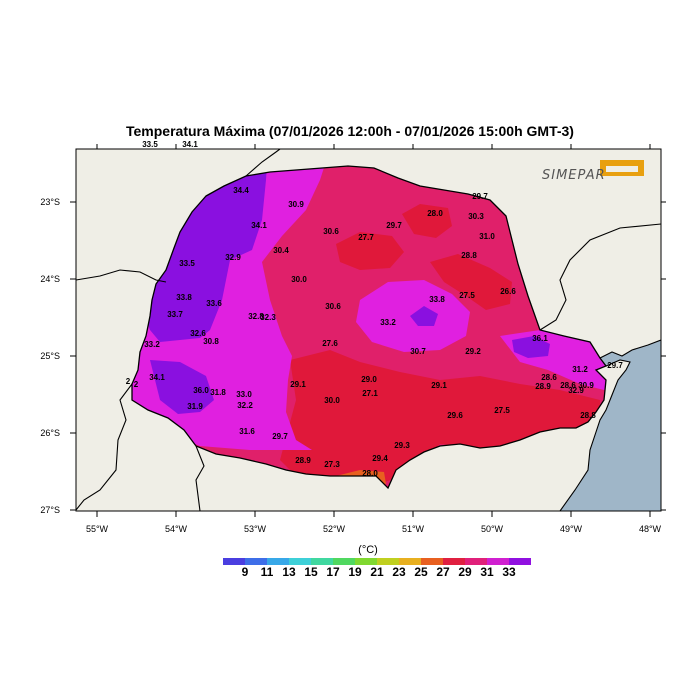  I want to click on border-sp-east, so click(600, 277).